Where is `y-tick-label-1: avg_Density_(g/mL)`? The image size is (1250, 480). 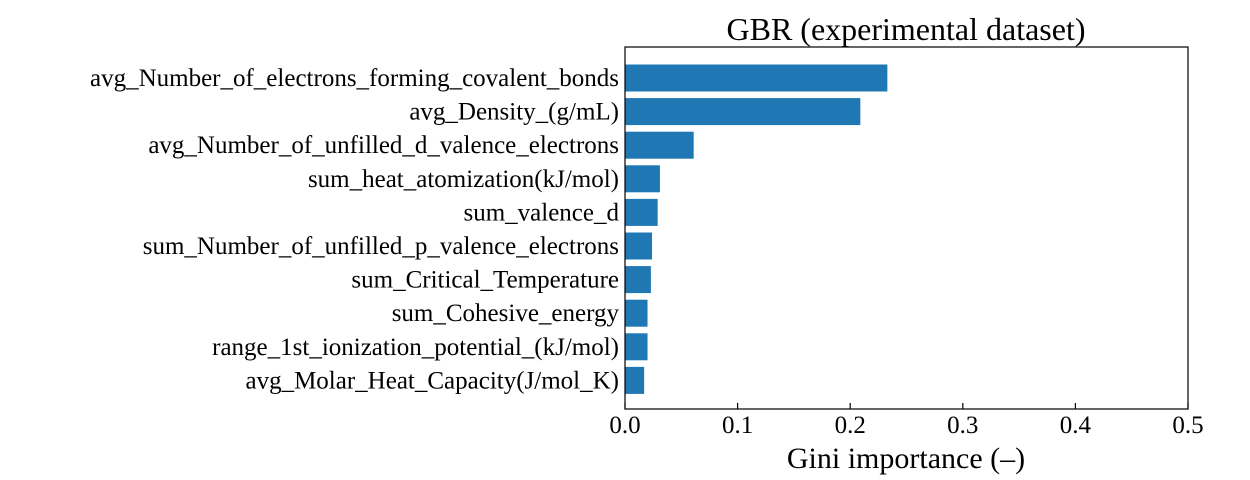
y-tick-label-1: avg_Density_(g/mL) is located at coordinates (514, 112).